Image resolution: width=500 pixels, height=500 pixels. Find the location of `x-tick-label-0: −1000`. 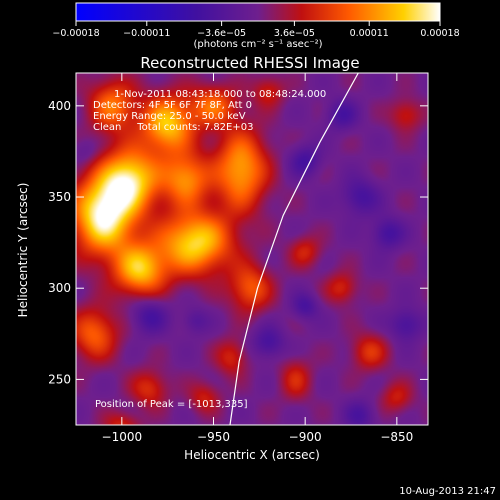

x-tick-label-0: −1000 is located at coordinates (122, 437).